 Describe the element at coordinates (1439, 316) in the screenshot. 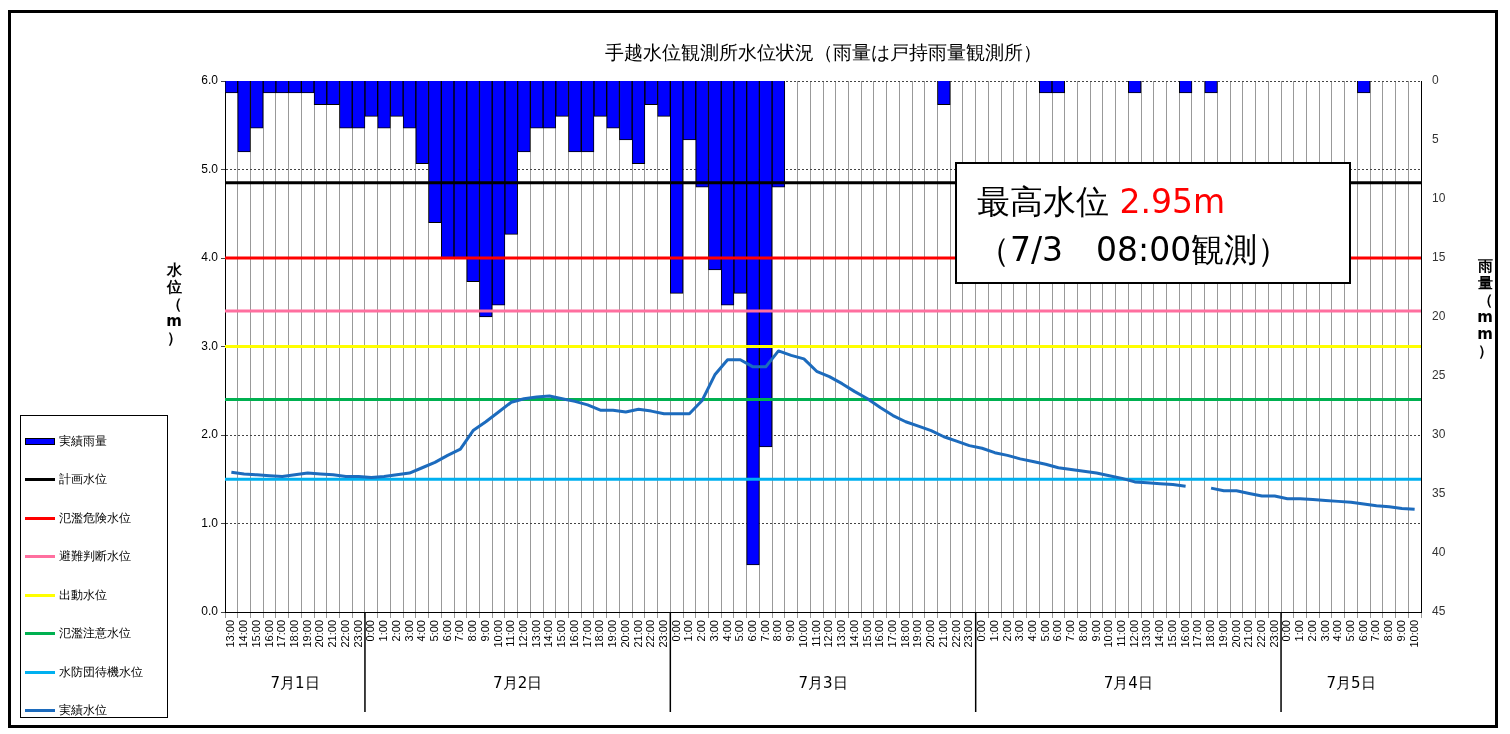

I see `y2-tick-label: 20` at that location.